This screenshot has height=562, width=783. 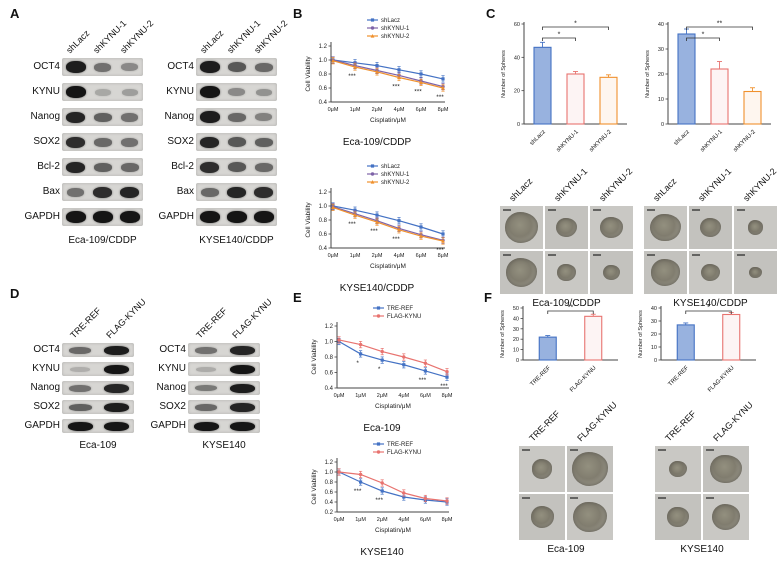 I want to click on y-axis-title: Number of Spheres, so click(x=641, y=334).